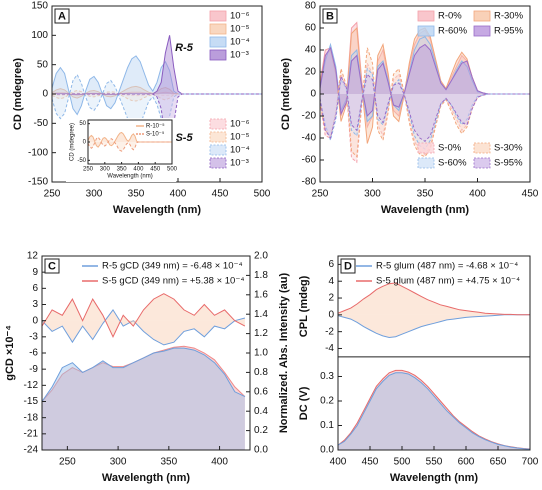 The width and height of the screenshot is (542, 490). What do you see at coordinates (309, 160) in the screenshot?
I see `y-tick-label: -60` at bounding box center [309, 160].